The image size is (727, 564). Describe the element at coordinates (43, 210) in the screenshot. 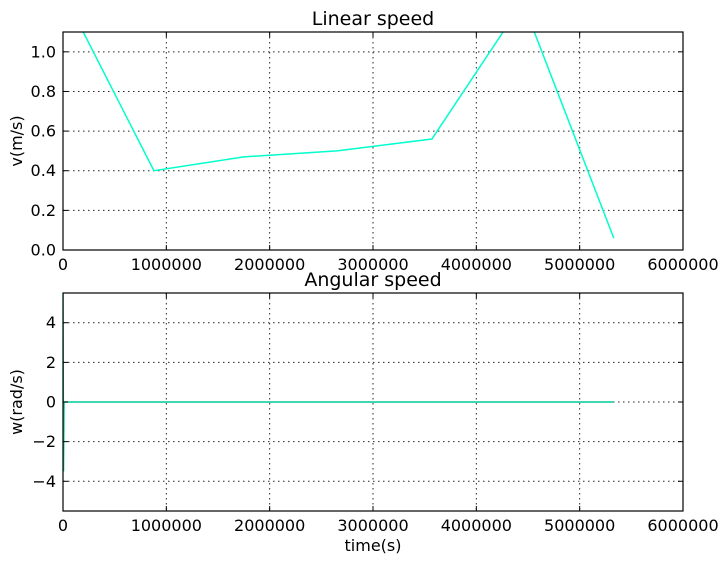

I see `y-tick-label: 0.2` at that location.